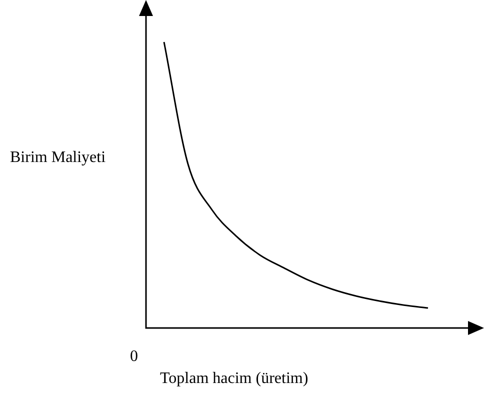  I want to click on x-axis-title: Toplam hacim (üretim), so click(234, 379).